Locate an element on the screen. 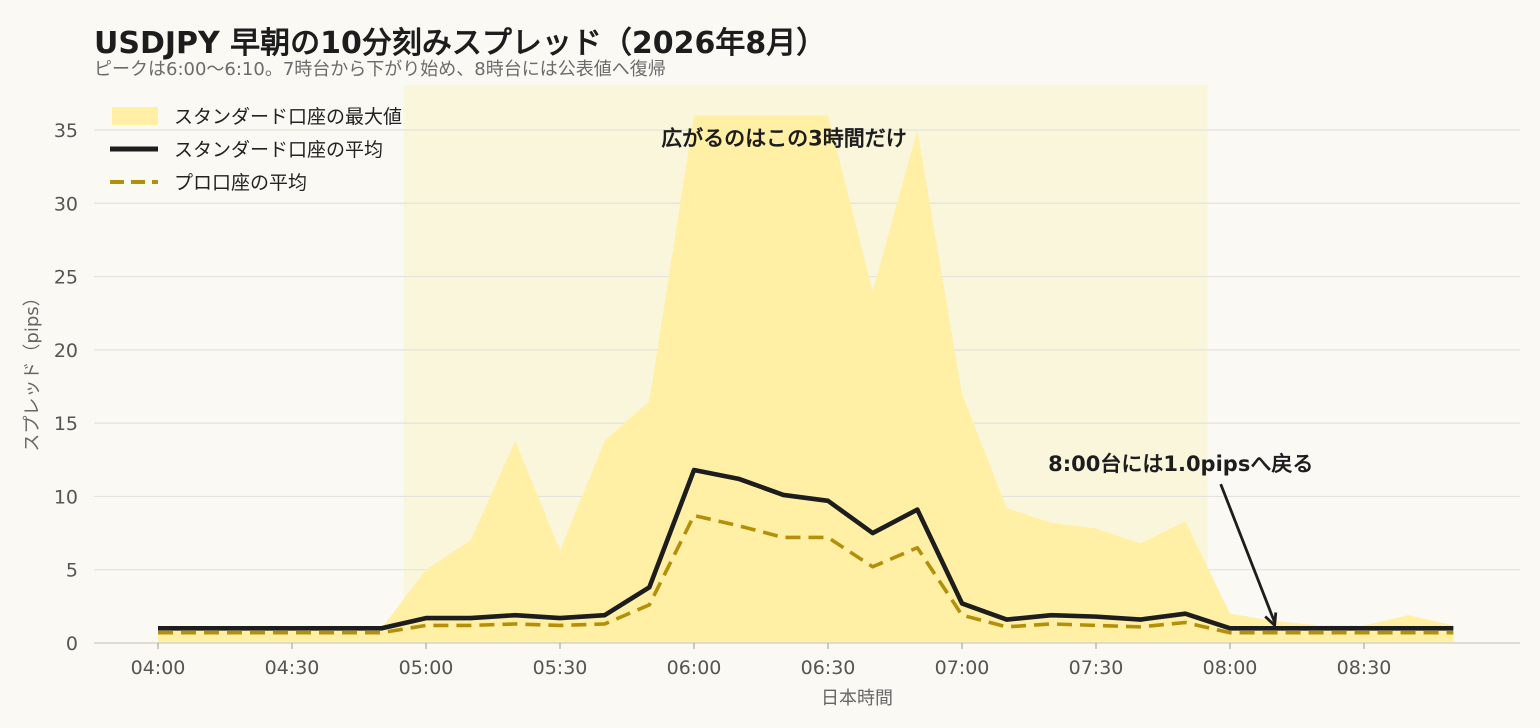 This screenshot has height=728, width=1540. annotation-arrow-line is located at coordinates (1247, 553).